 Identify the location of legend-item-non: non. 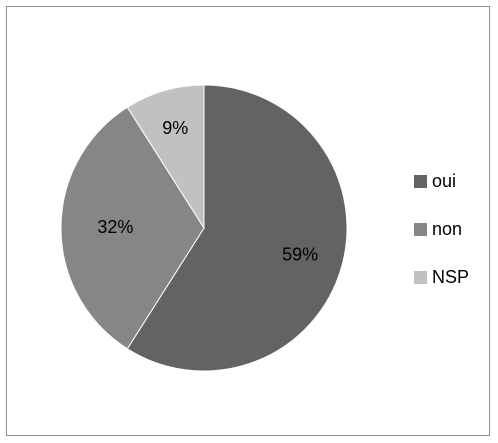
(441, 229).